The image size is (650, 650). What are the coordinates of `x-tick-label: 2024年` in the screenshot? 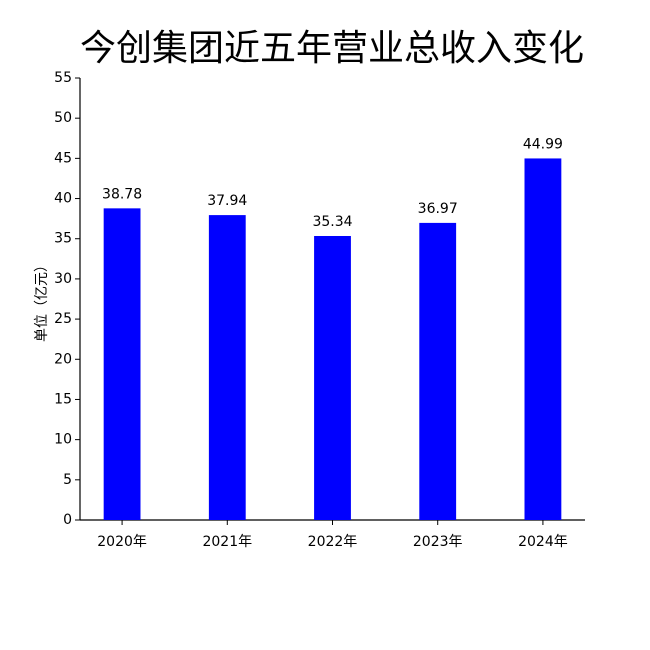 It's located at (543, 542).